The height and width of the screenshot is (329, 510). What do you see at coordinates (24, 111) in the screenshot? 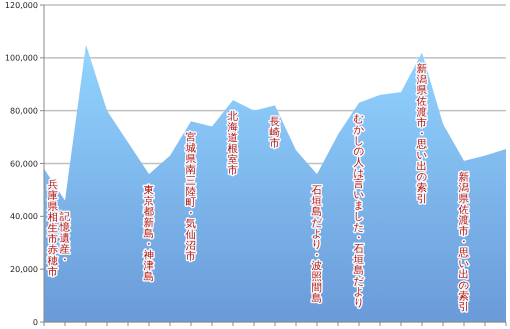
I see `y-tick-label: 80,000` at bounding box center [24, 111].